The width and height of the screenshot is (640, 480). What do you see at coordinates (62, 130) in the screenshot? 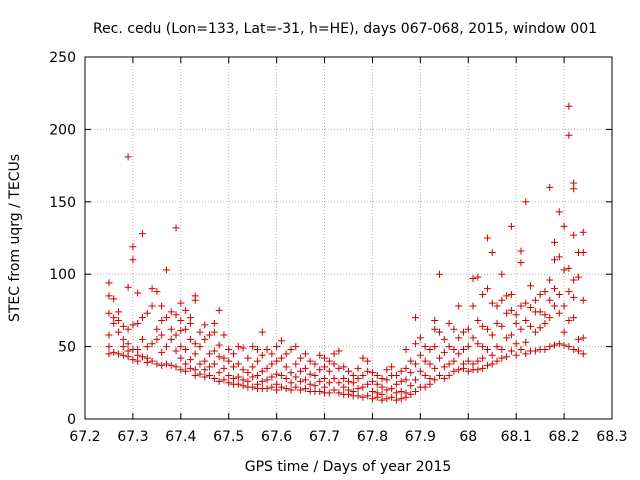
I see `y-tick-label: 200` at bounding box center [62, 130].